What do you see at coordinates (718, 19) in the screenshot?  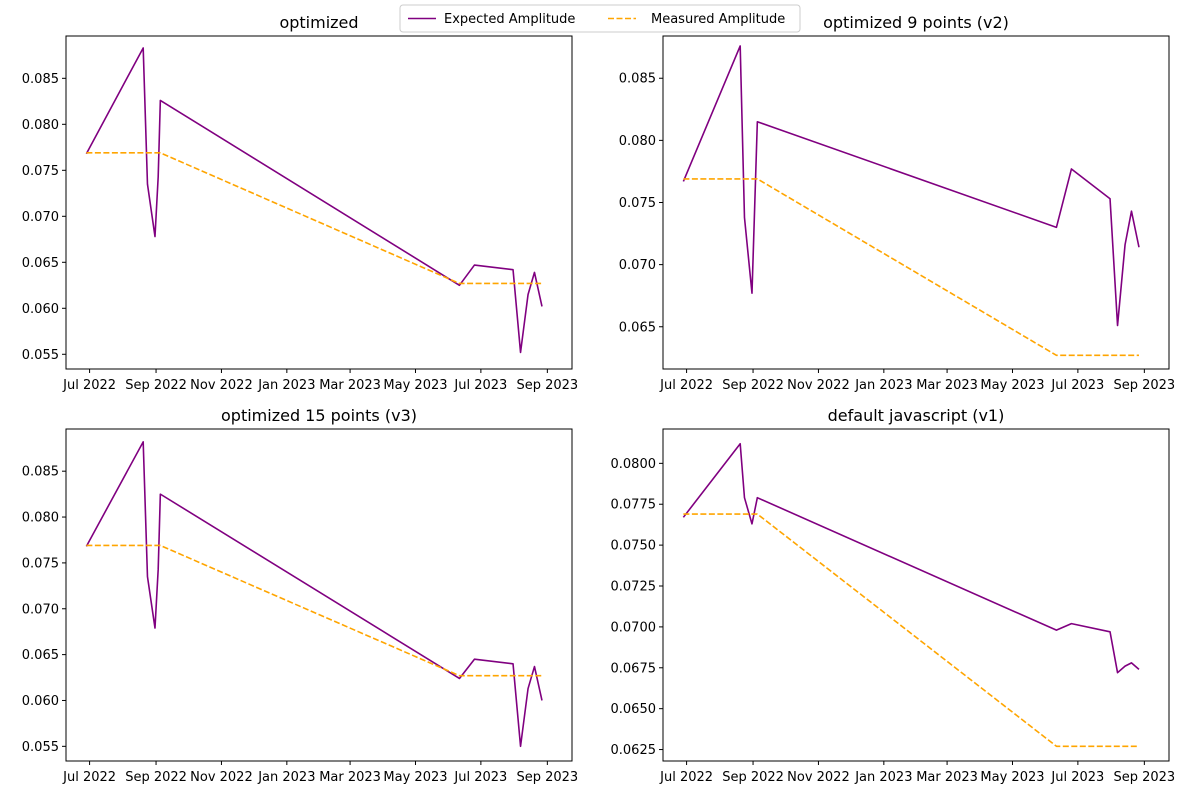 I see `legend-label-measured: Measured Amplitude` at bounding box center [718, 19].